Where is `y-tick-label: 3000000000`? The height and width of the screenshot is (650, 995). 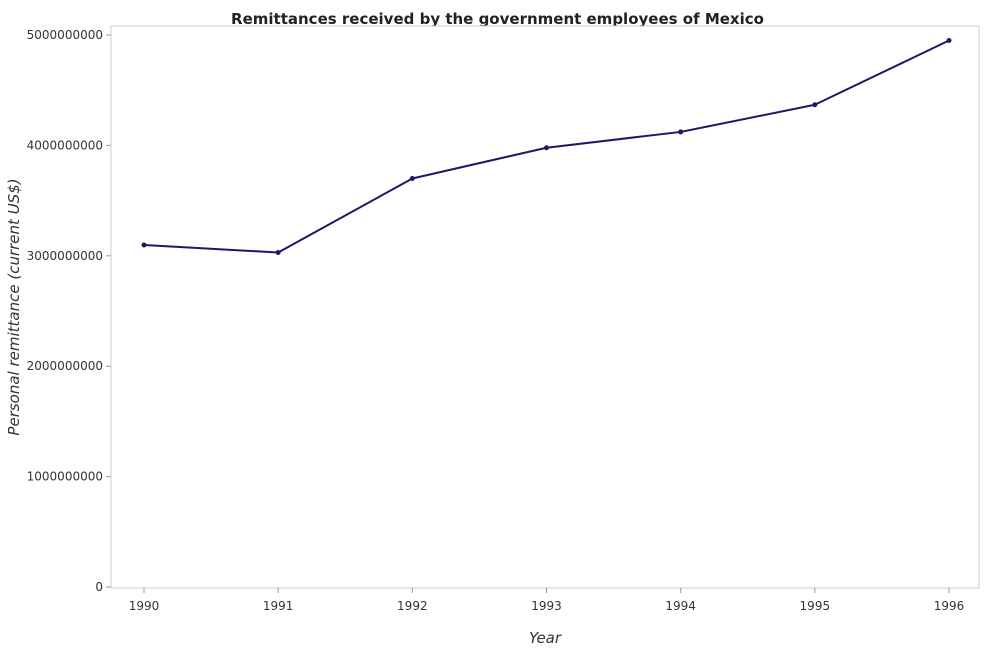
y-tick-label: 3000000000 is located at coordinates (65, 256).